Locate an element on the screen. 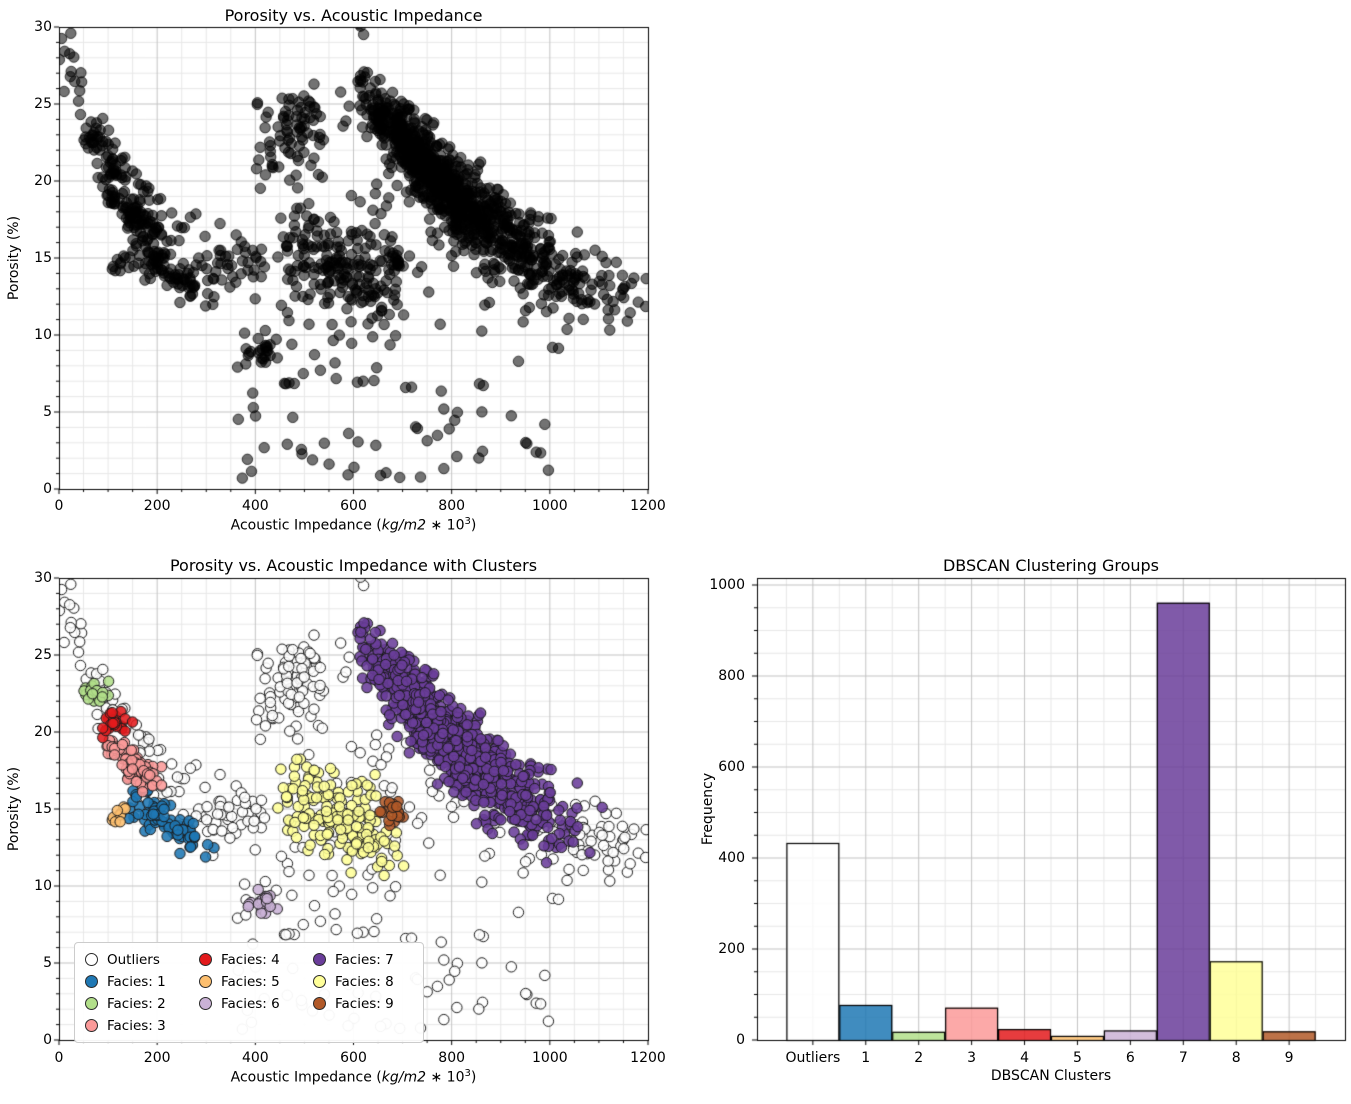 Image resolution: width=1351 pixels, height=1104 pixels. legend-label: Facies: 9 is located at coordinates (364, 1003).